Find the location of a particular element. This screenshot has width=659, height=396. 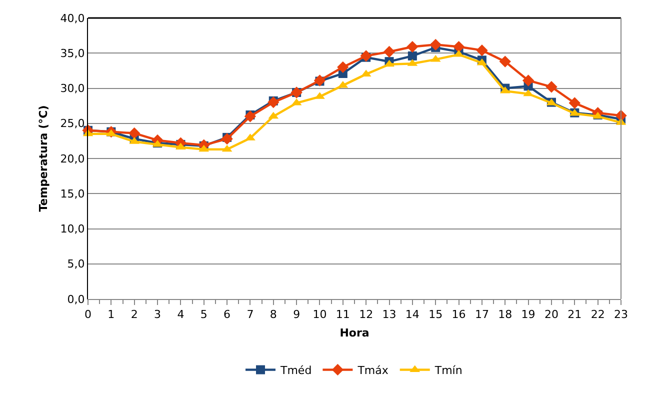

legend-label: Tmín is located at coordinates (448, 370).